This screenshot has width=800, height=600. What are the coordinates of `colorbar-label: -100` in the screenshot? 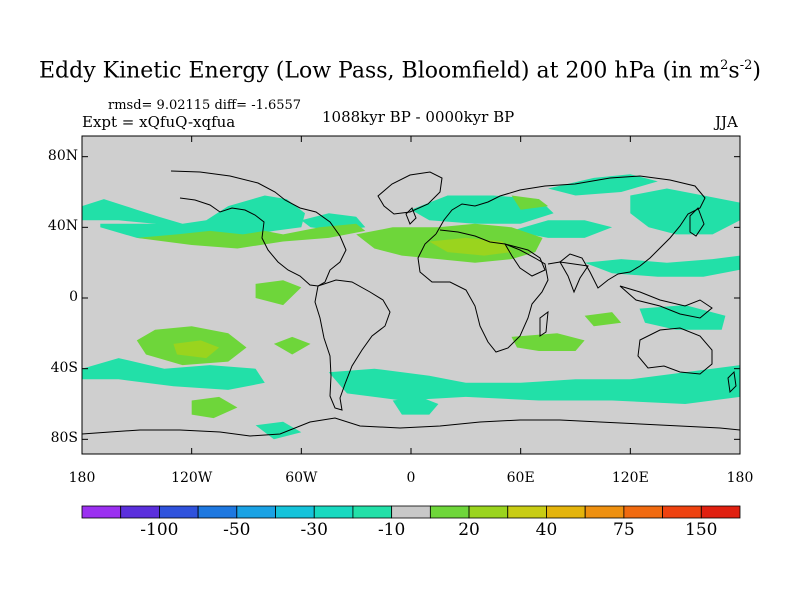 It's located at (159, 530).